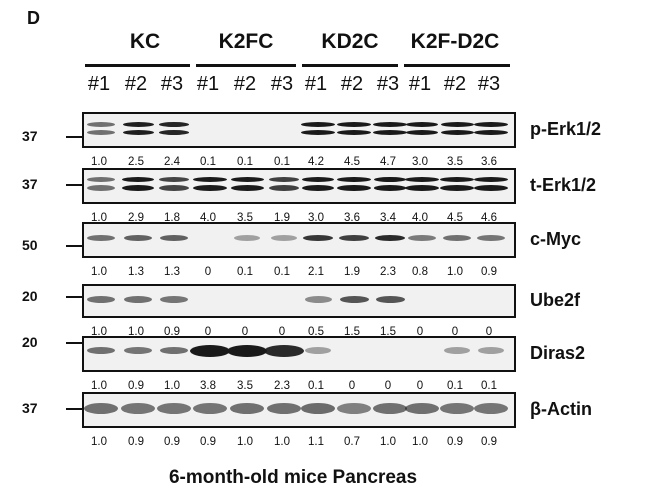 The image size is (646, 503). What do you see at coordinates (455, 41) in the screenshot?
I see `group-label-k2f-d2c: K2F-D2C` at bounding box center [455, 41].